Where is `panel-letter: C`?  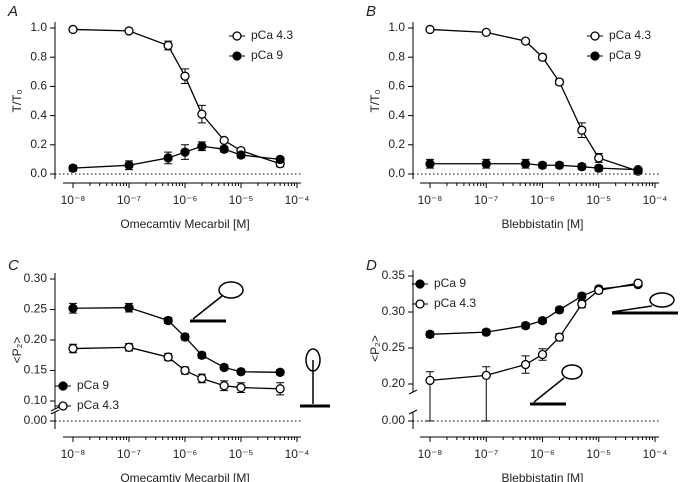
panel-letter: C is located at coordinates (13, 265).